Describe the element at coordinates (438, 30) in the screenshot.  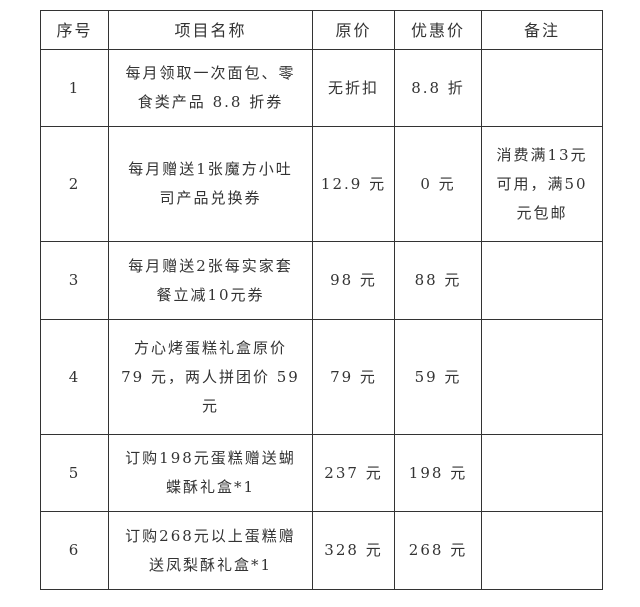
I see `header-discount-price: 优惠价` at that location.